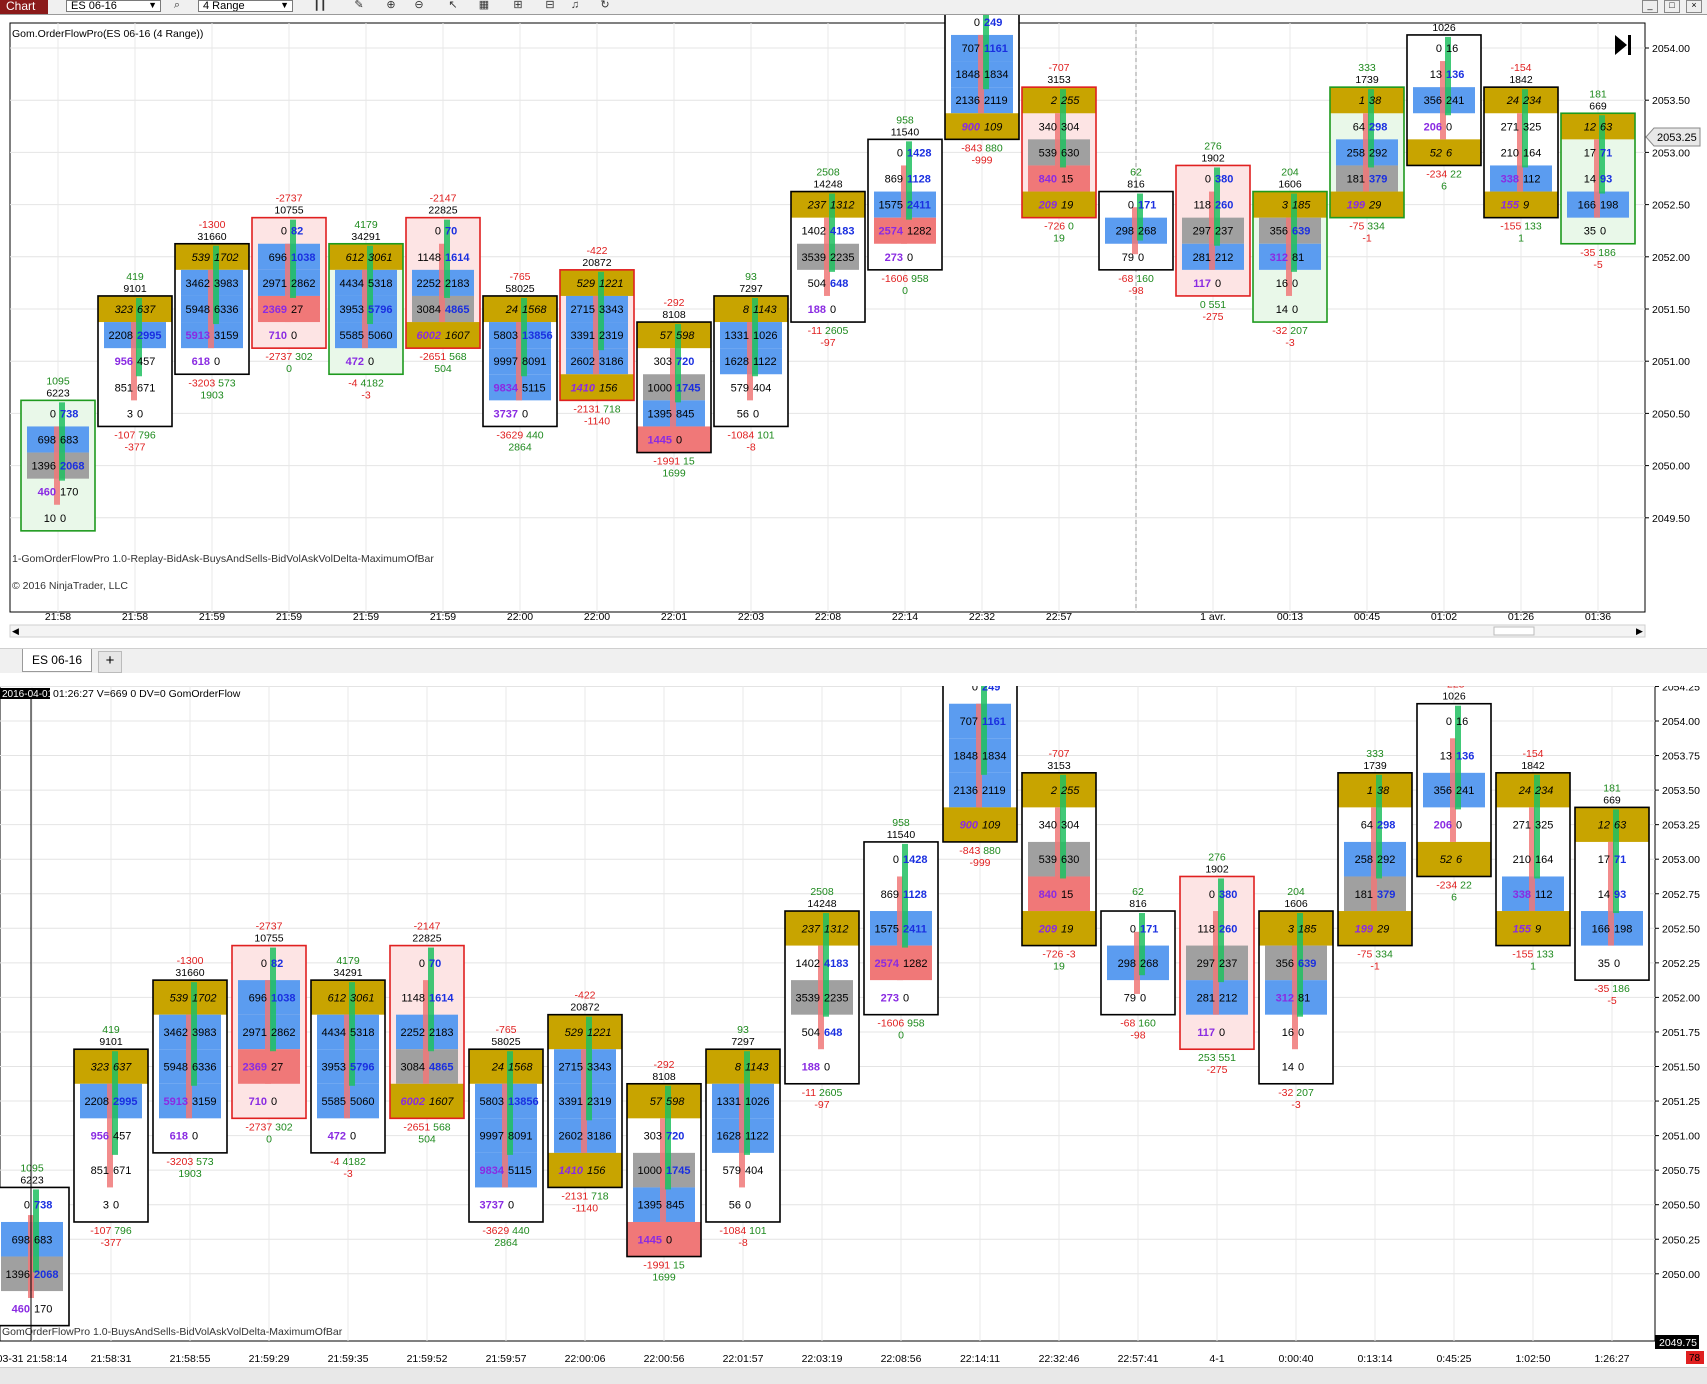  I want to click on x-tick-label: 00:13, so click(1290, 617).